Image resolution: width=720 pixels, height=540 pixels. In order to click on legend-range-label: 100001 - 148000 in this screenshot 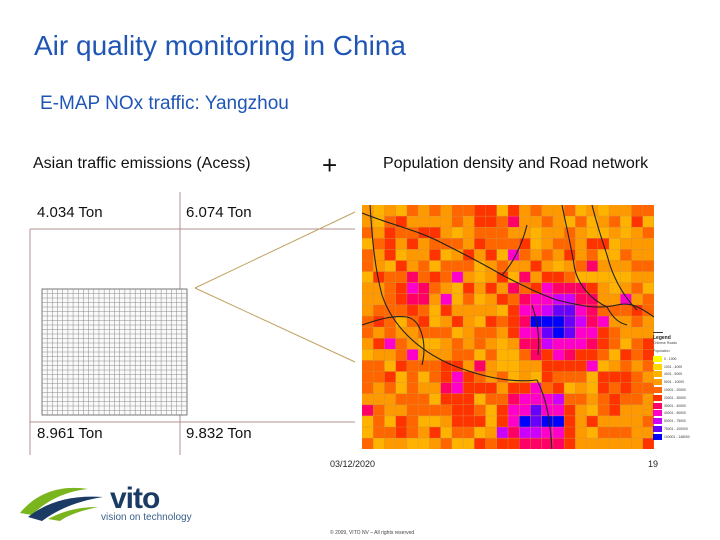, I will do `click(677, 436)`.